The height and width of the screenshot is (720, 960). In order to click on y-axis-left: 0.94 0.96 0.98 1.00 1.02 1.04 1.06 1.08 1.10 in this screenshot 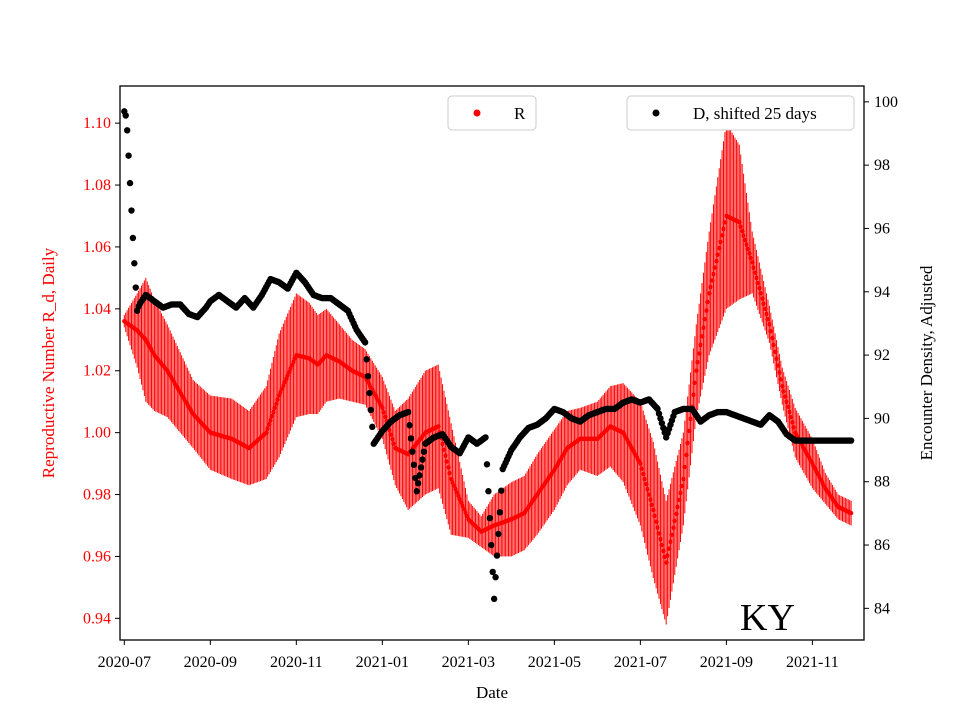, I will do `click(101, 371)`.